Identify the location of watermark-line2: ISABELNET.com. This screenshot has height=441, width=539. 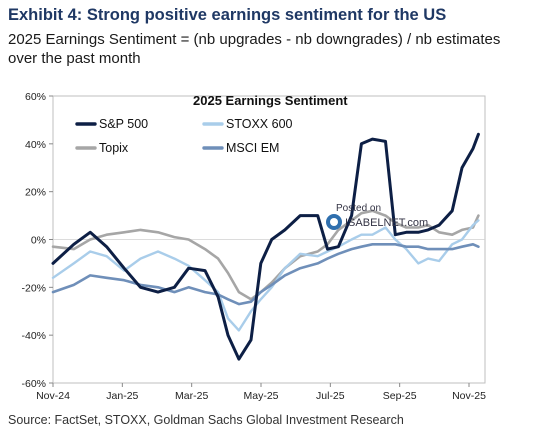
(386, 223).